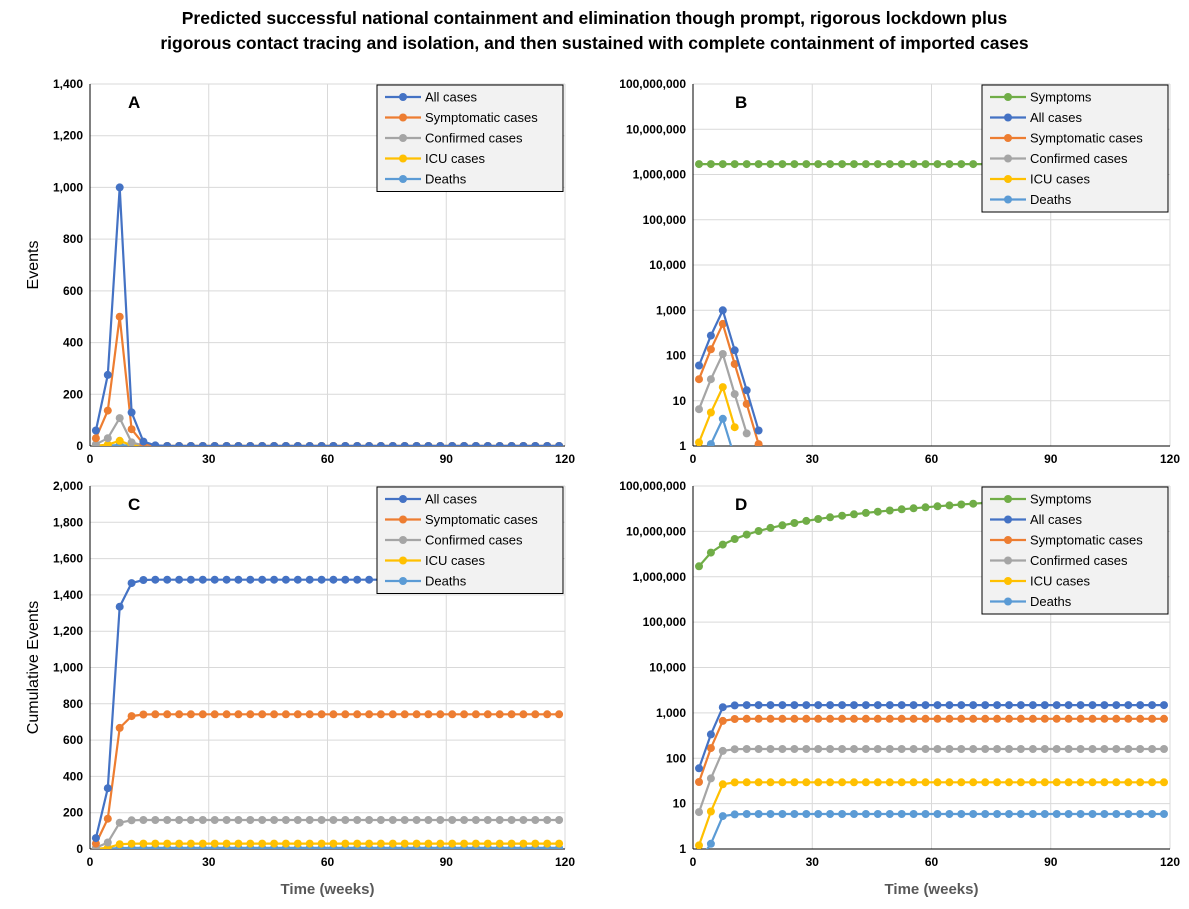  I want to click on legend-item: Symptoms, so click(1041, 97).